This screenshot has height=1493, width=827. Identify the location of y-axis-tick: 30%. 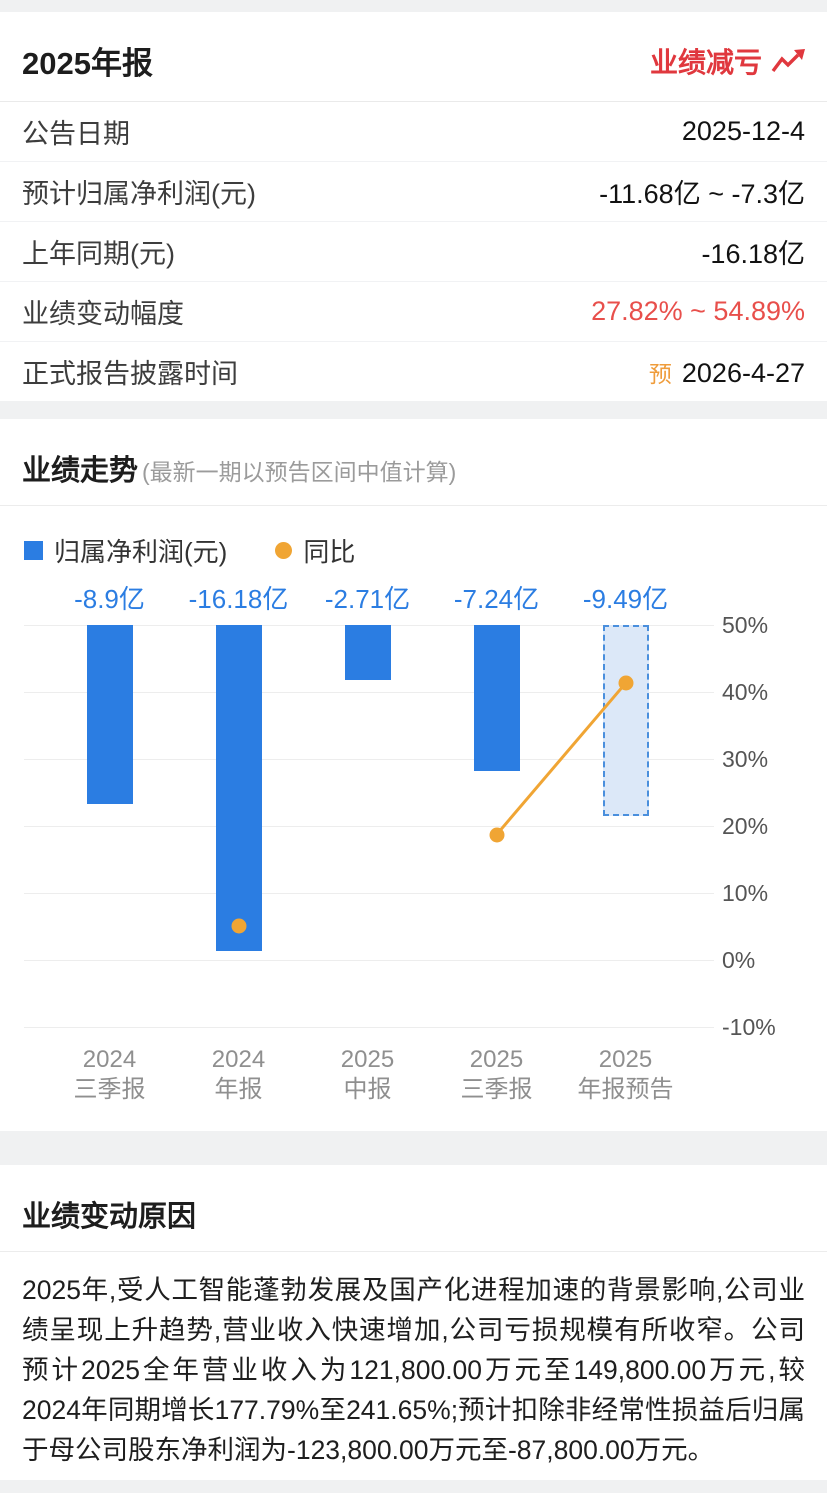
(745, 759).